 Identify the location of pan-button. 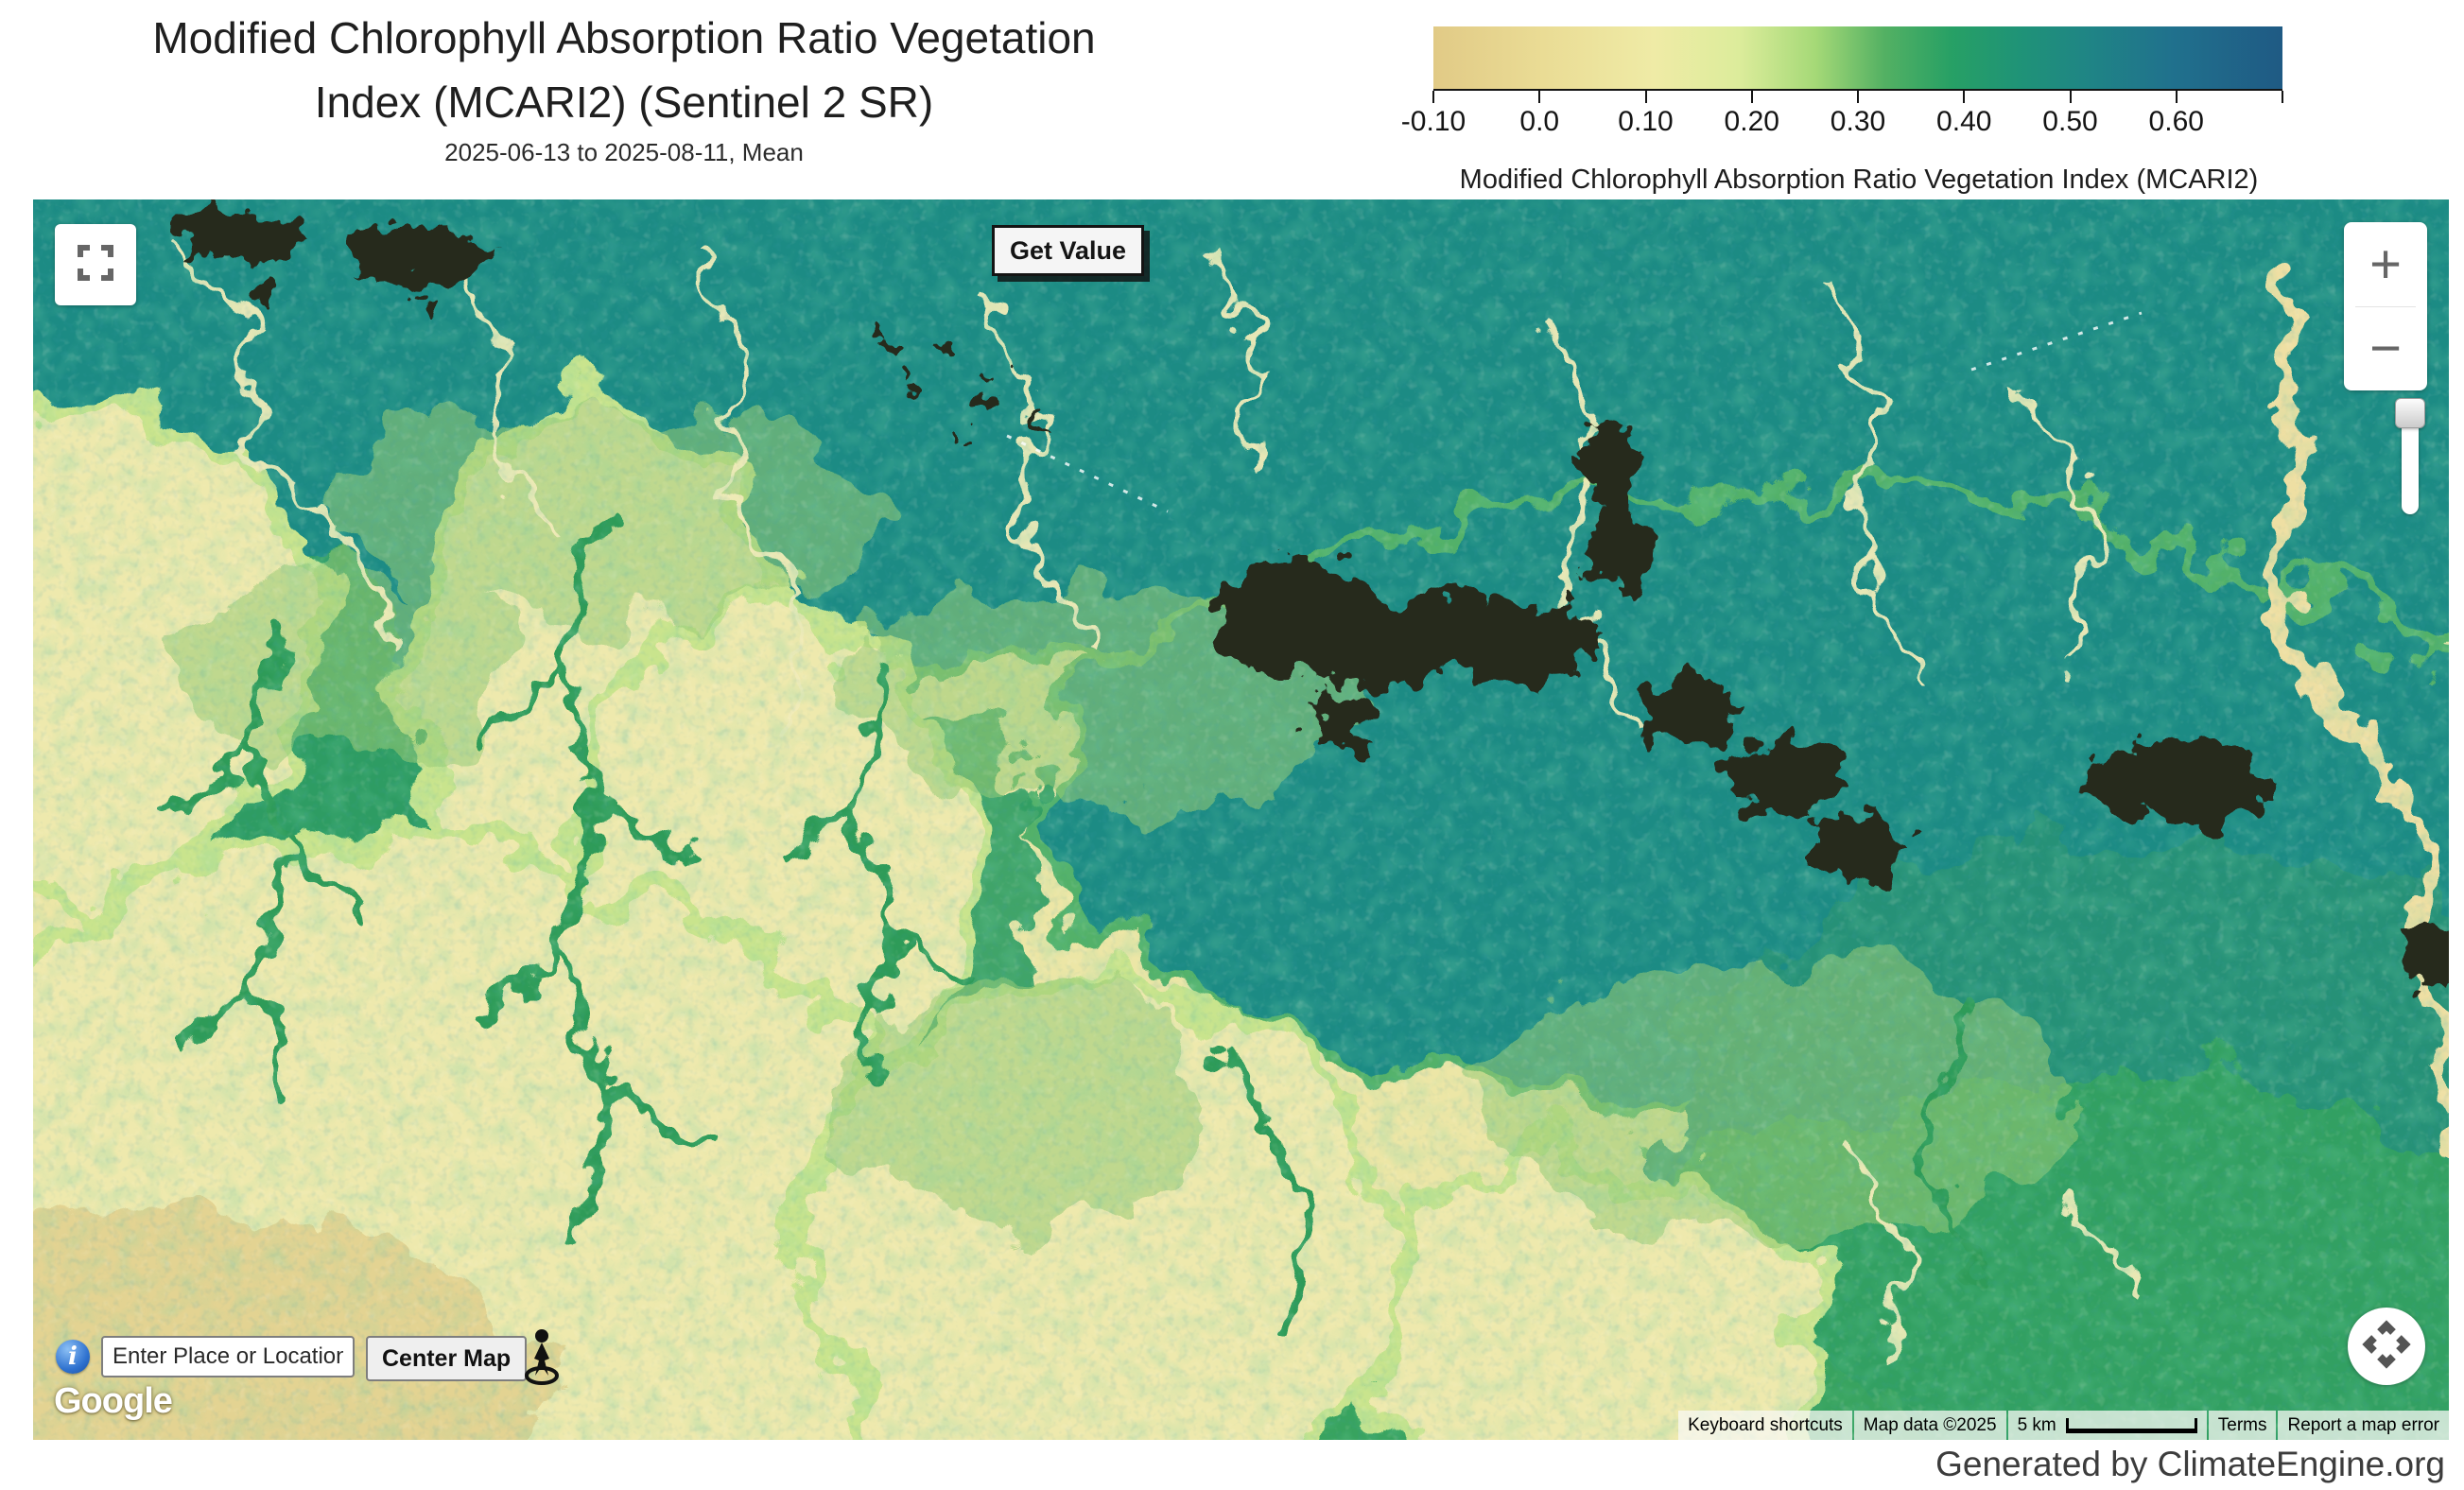
(2386, 1346).